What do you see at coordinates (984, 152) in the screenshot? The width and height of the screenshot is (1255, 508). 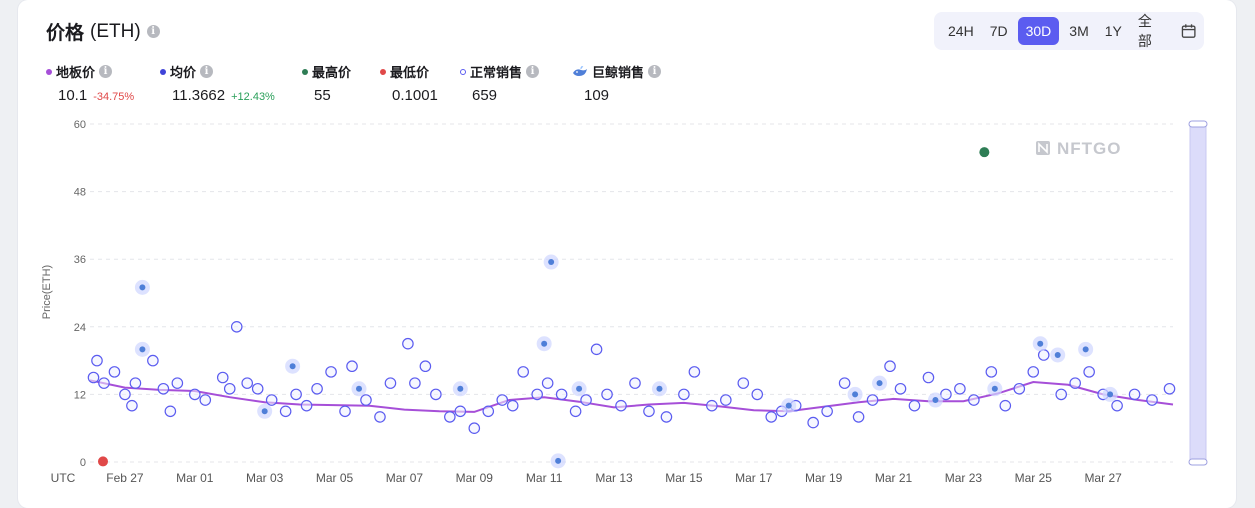 I see `highest-sale-point` at bounding box center [984, 152].